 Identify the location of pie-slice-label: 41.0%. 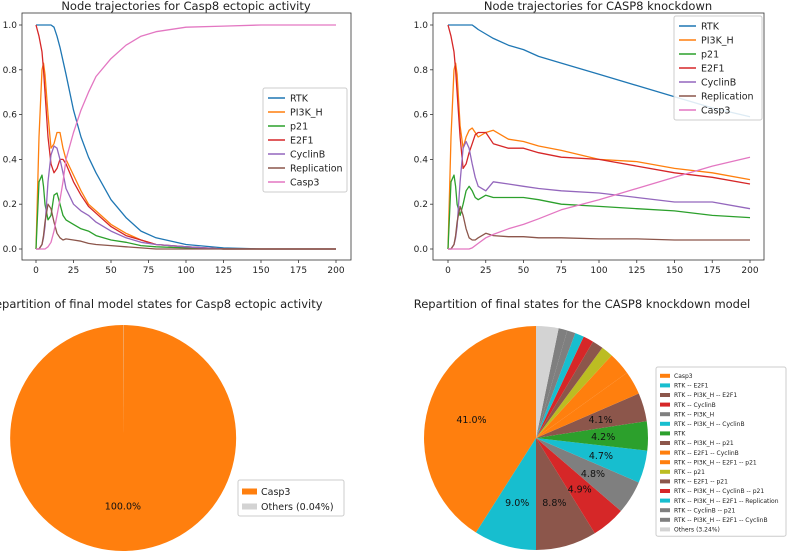
(471, 420).